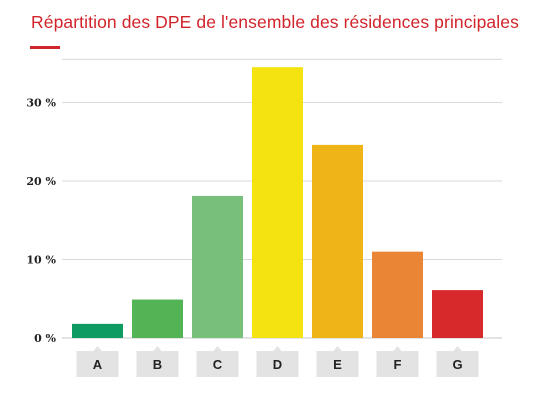 The width and height of the screenshot is (536, 407). I want to click on title-underline, so click(45, 47).